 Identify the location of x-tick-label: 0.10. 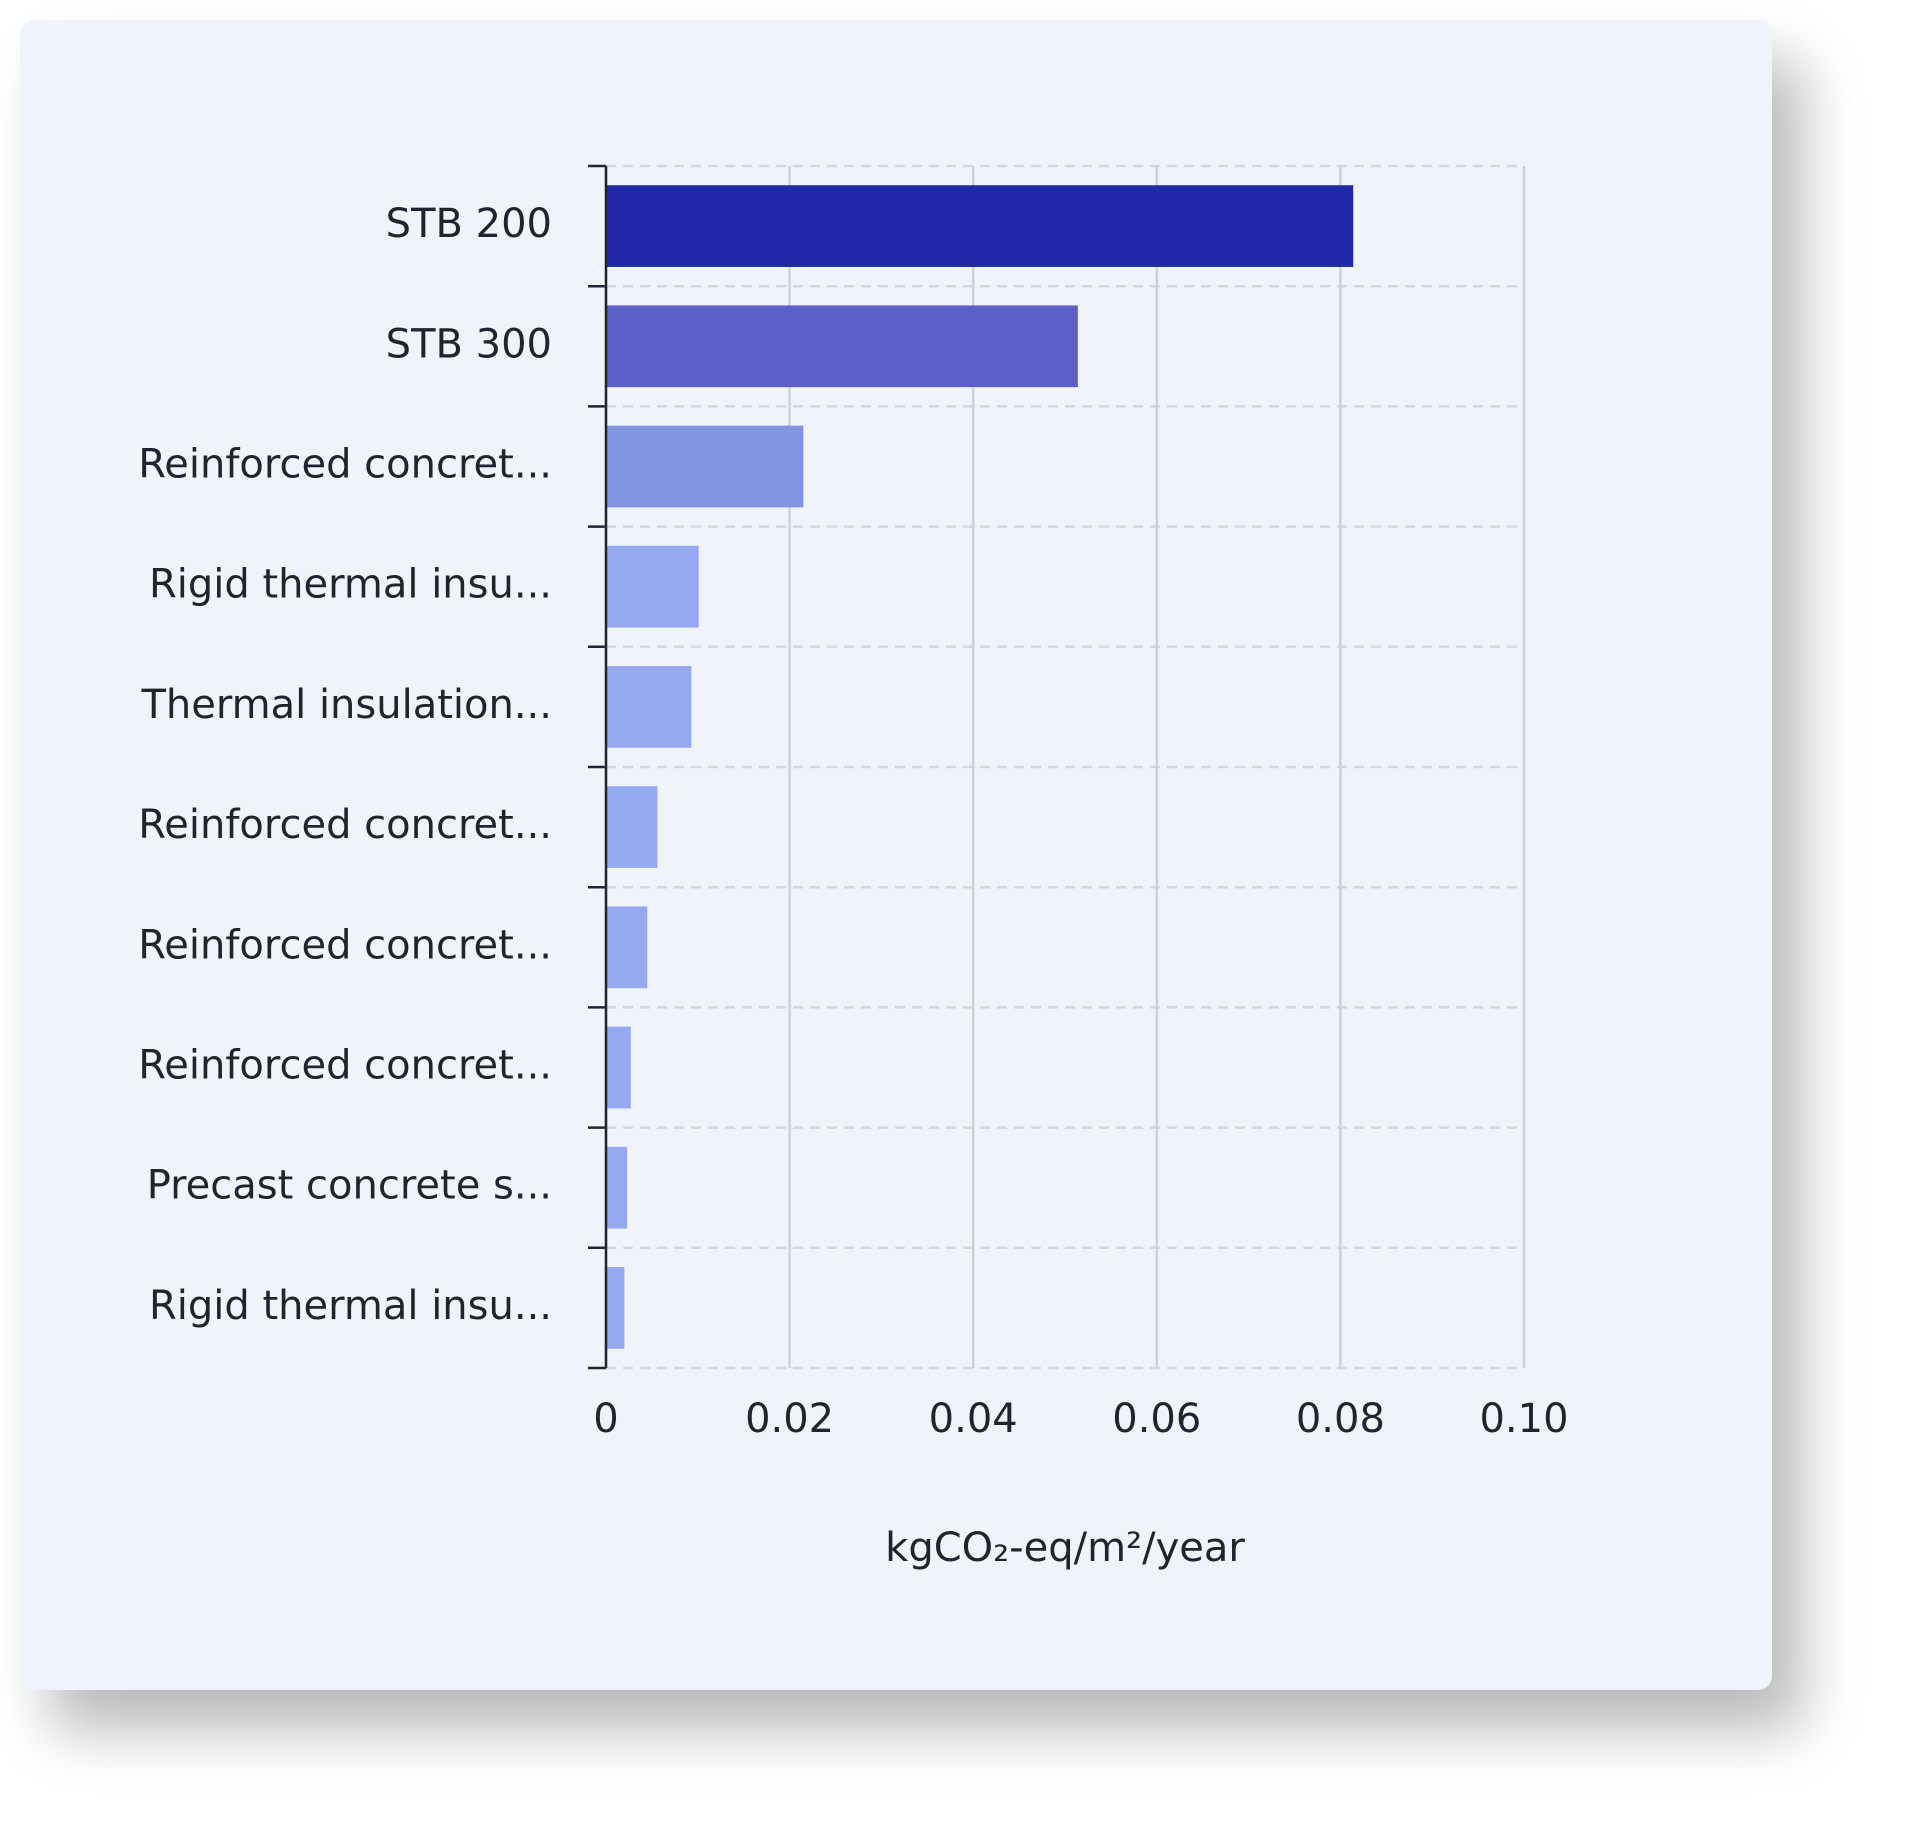
(1523, 1419).